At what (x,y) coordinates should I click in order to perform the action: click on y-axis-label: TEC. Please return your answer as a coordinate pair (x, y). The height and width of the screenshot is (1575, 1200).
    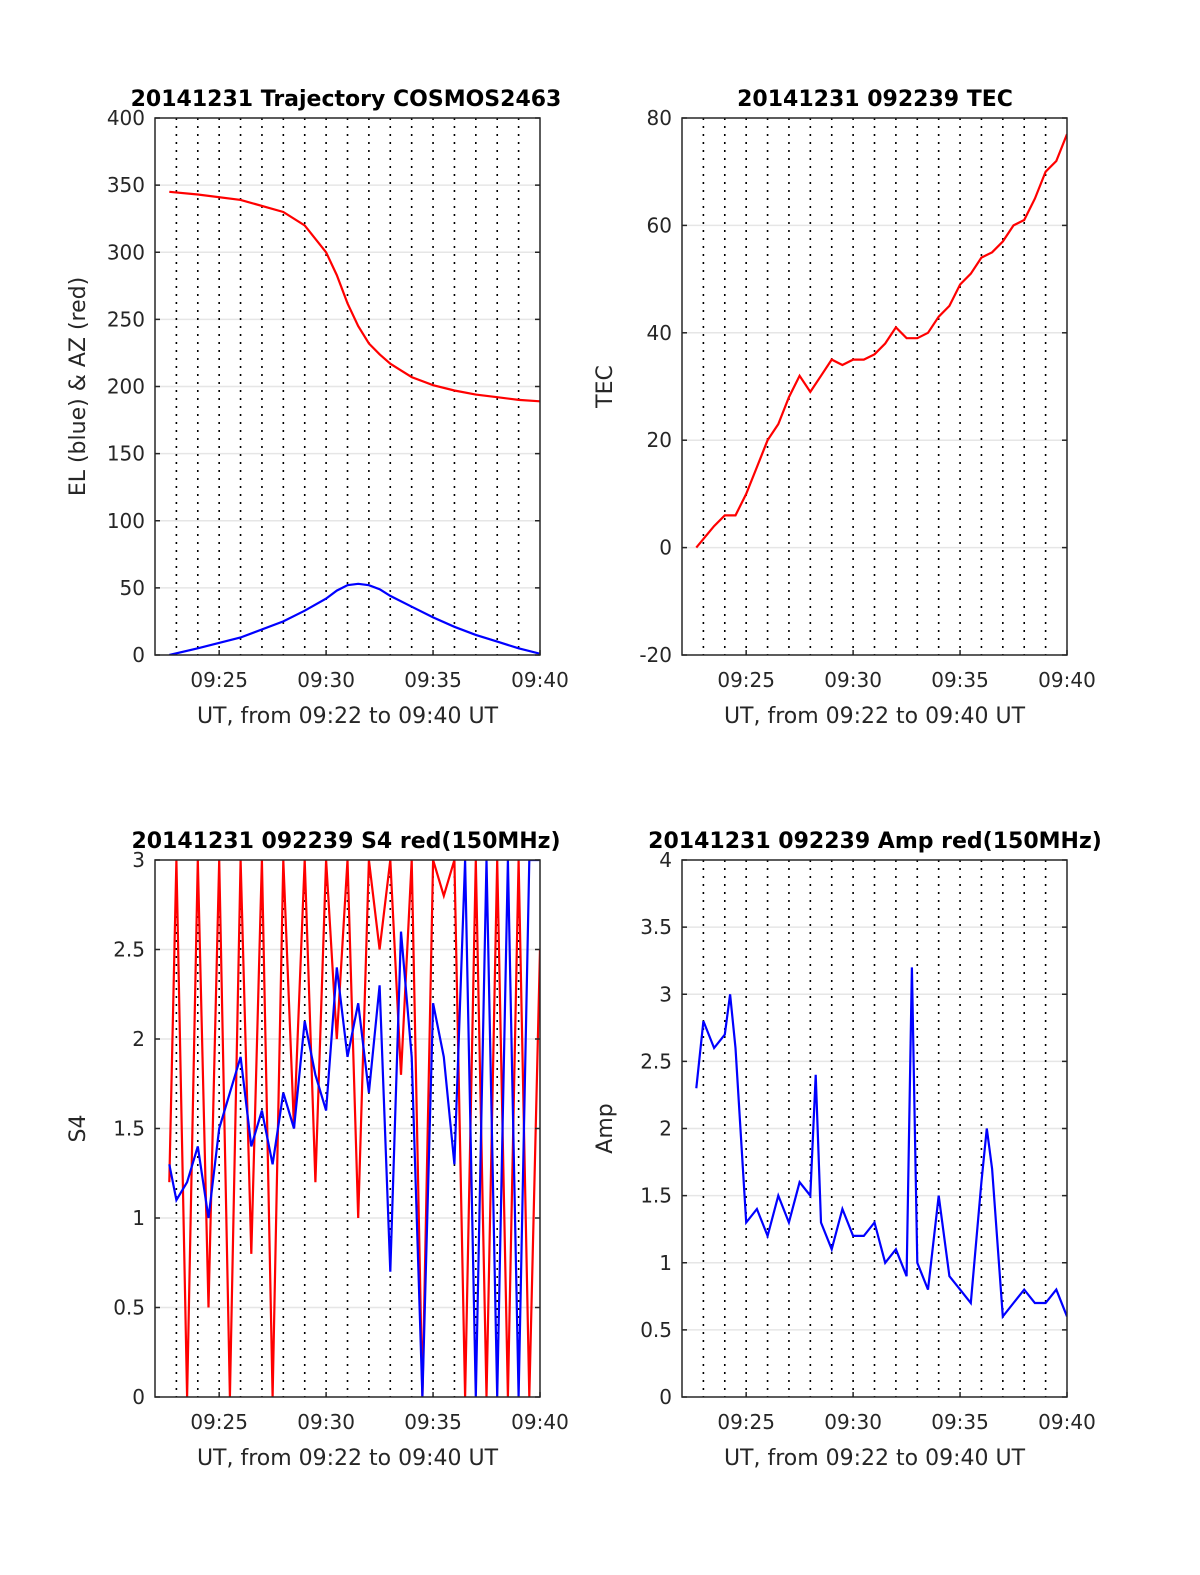
    Looking at the image, I should click on (605, 387).